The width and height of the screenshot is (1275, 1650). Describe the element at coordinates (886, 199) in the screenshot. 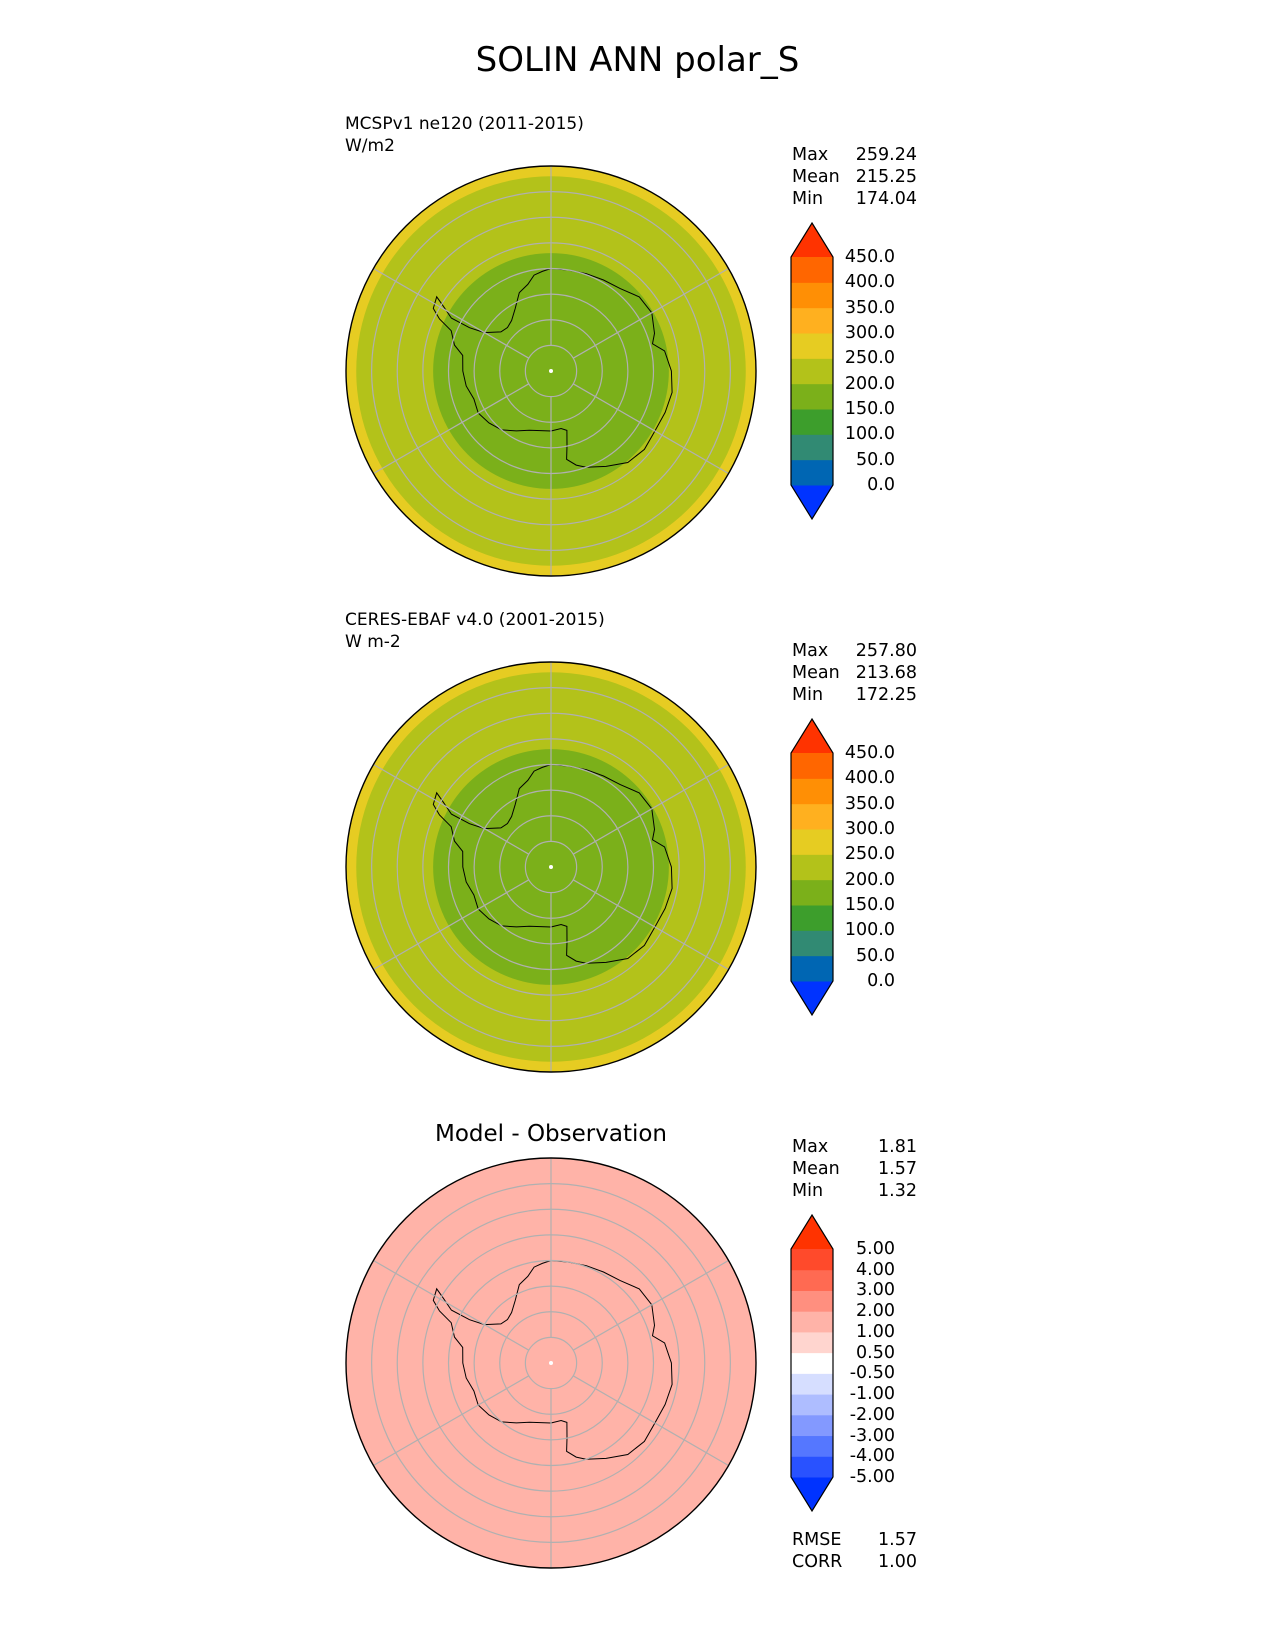

I see `stat-value: 174.04` at that location.